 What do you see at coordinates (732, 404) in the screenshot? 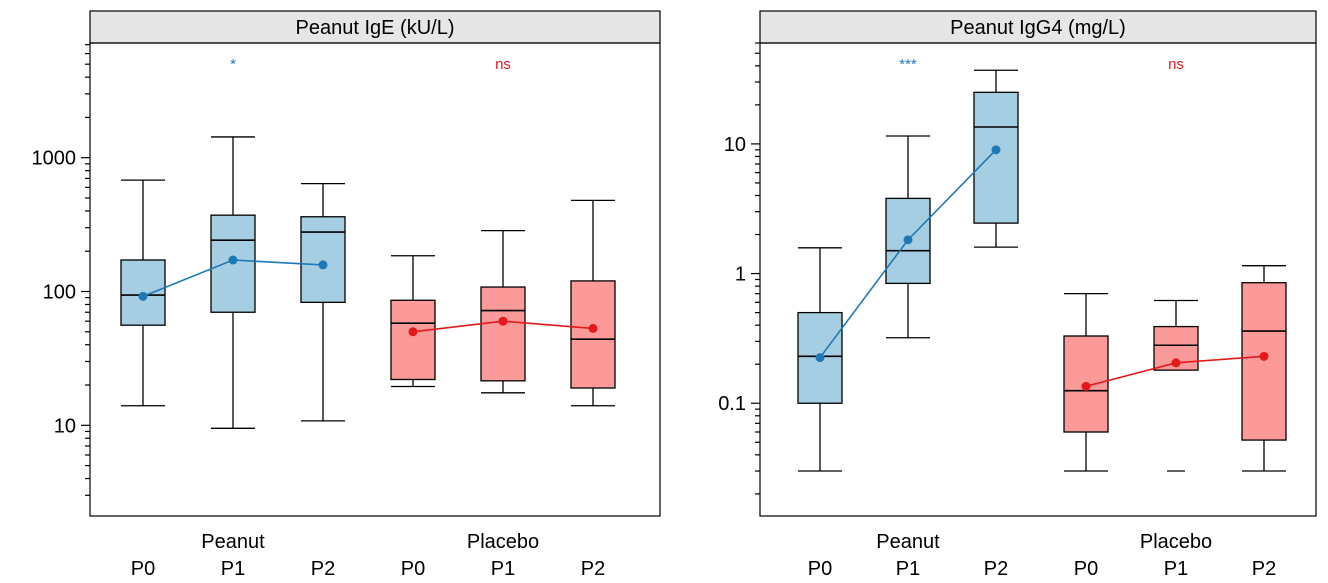
I see `y-tick-label: 0.1` at bounding box center [732, 404].